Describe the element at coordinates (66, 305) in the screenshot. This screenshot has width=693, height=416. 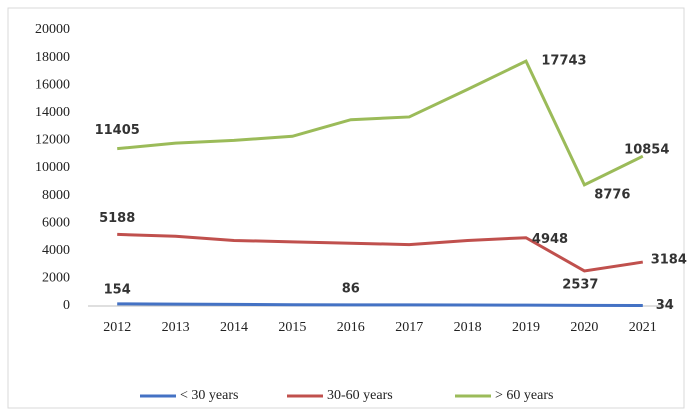
I see `y-tick-label: 0` at that location.